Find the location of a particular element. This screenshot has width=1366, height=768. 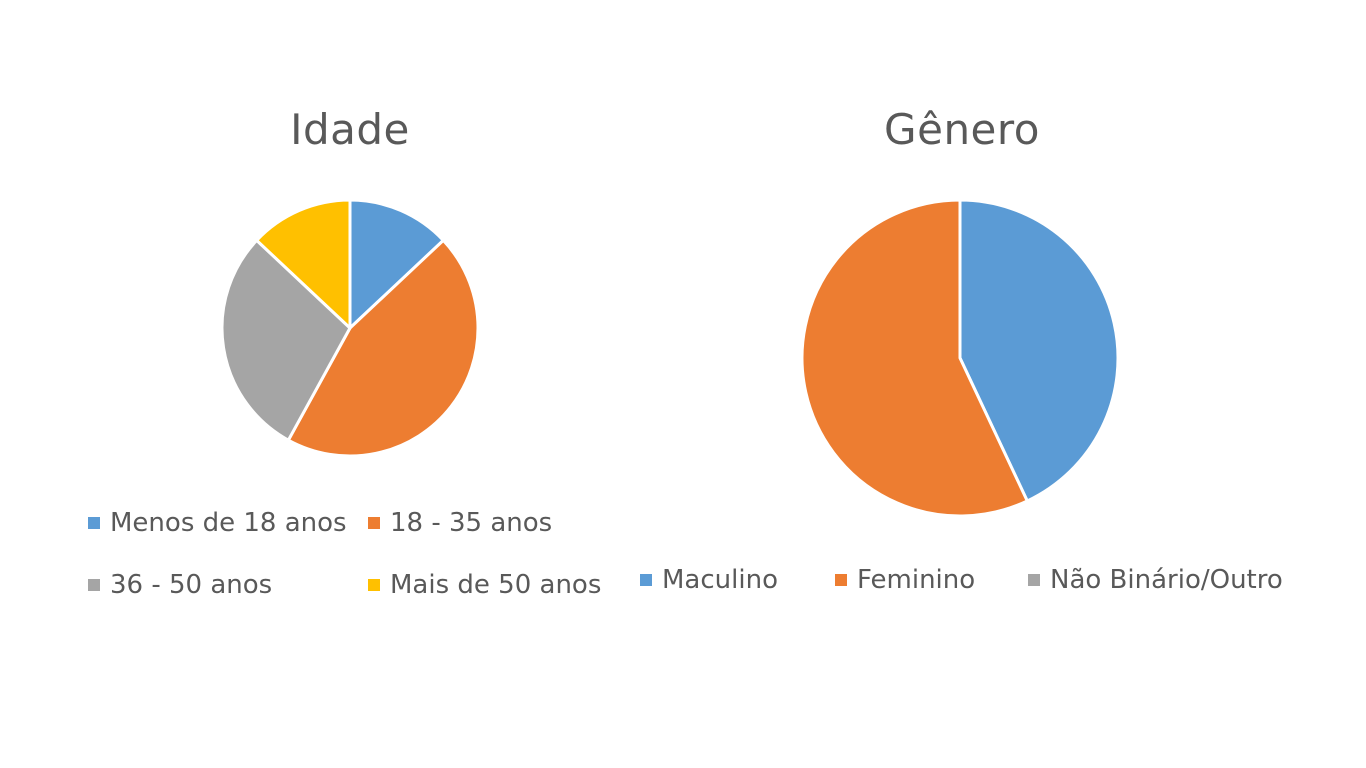

legend-label-18-35: 18 - 35 anos is located at coordinates (471, 523).